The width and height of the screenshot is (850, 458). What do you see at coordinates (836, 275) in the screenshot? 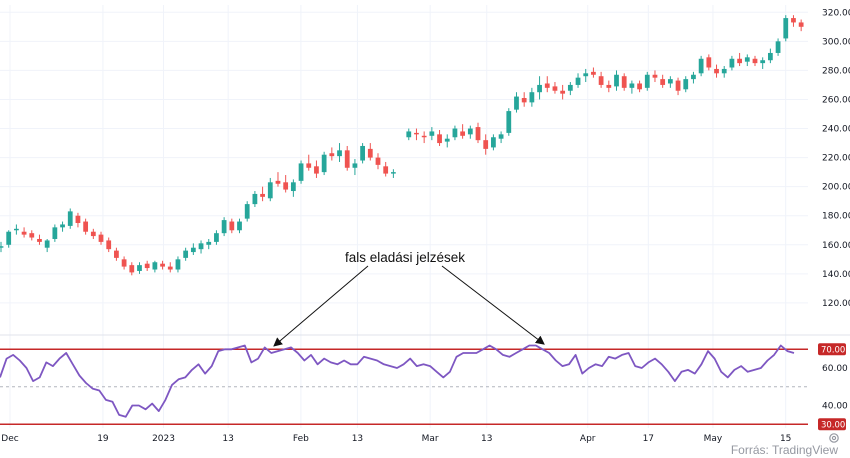
I see `price-tick-label: 140.00` at bounding box center [836, 275].